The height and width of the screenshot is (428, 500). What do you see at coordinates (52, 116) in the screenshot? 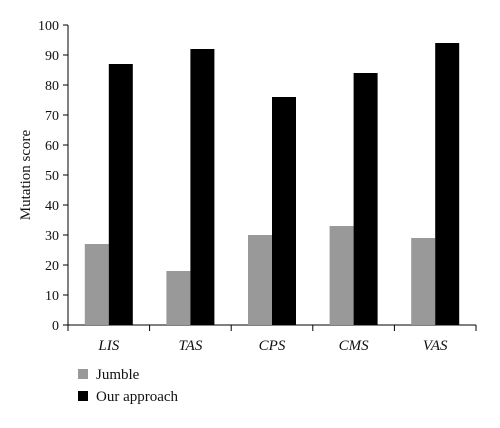
I see `y-tick-label: 70` at bounding box center [52, 116].